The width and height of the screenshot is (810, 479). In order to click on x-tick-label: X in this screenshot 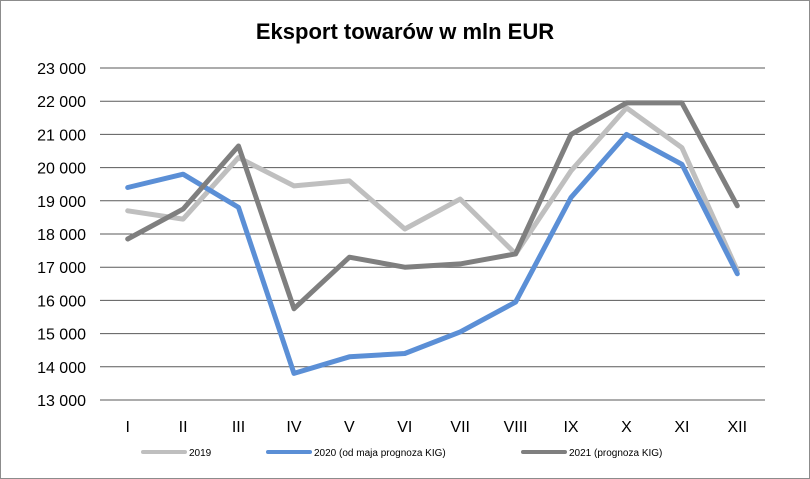, I will do `click(626, 427)`.